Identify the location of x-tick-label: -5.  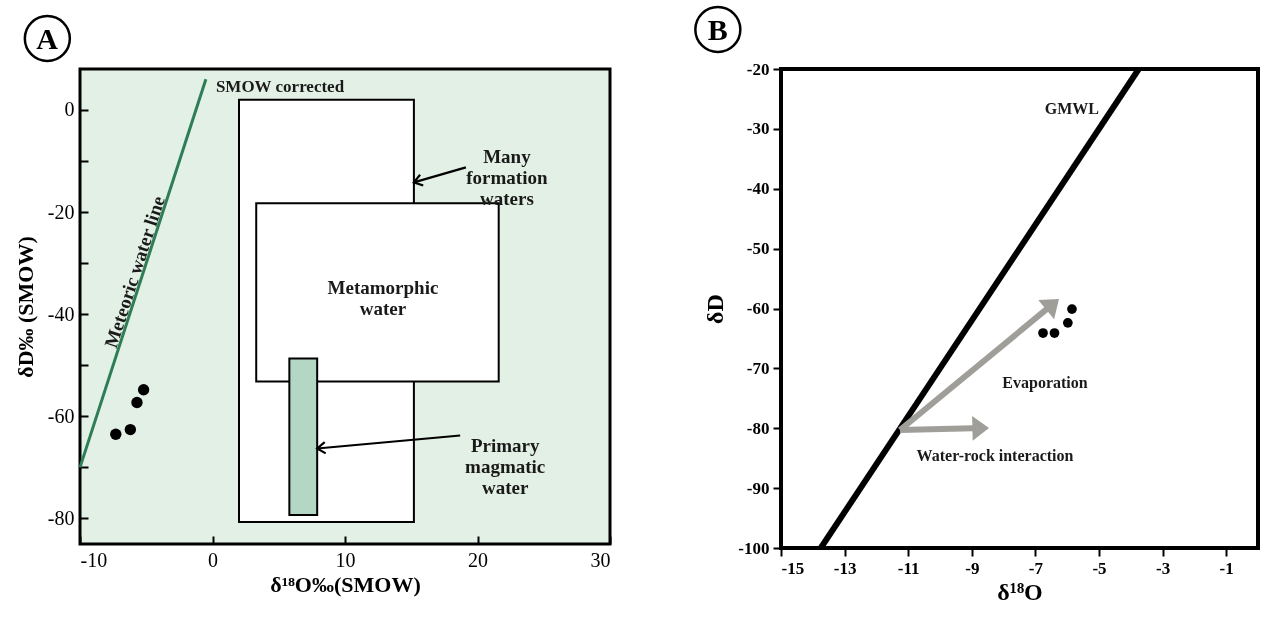
(1099, 568).